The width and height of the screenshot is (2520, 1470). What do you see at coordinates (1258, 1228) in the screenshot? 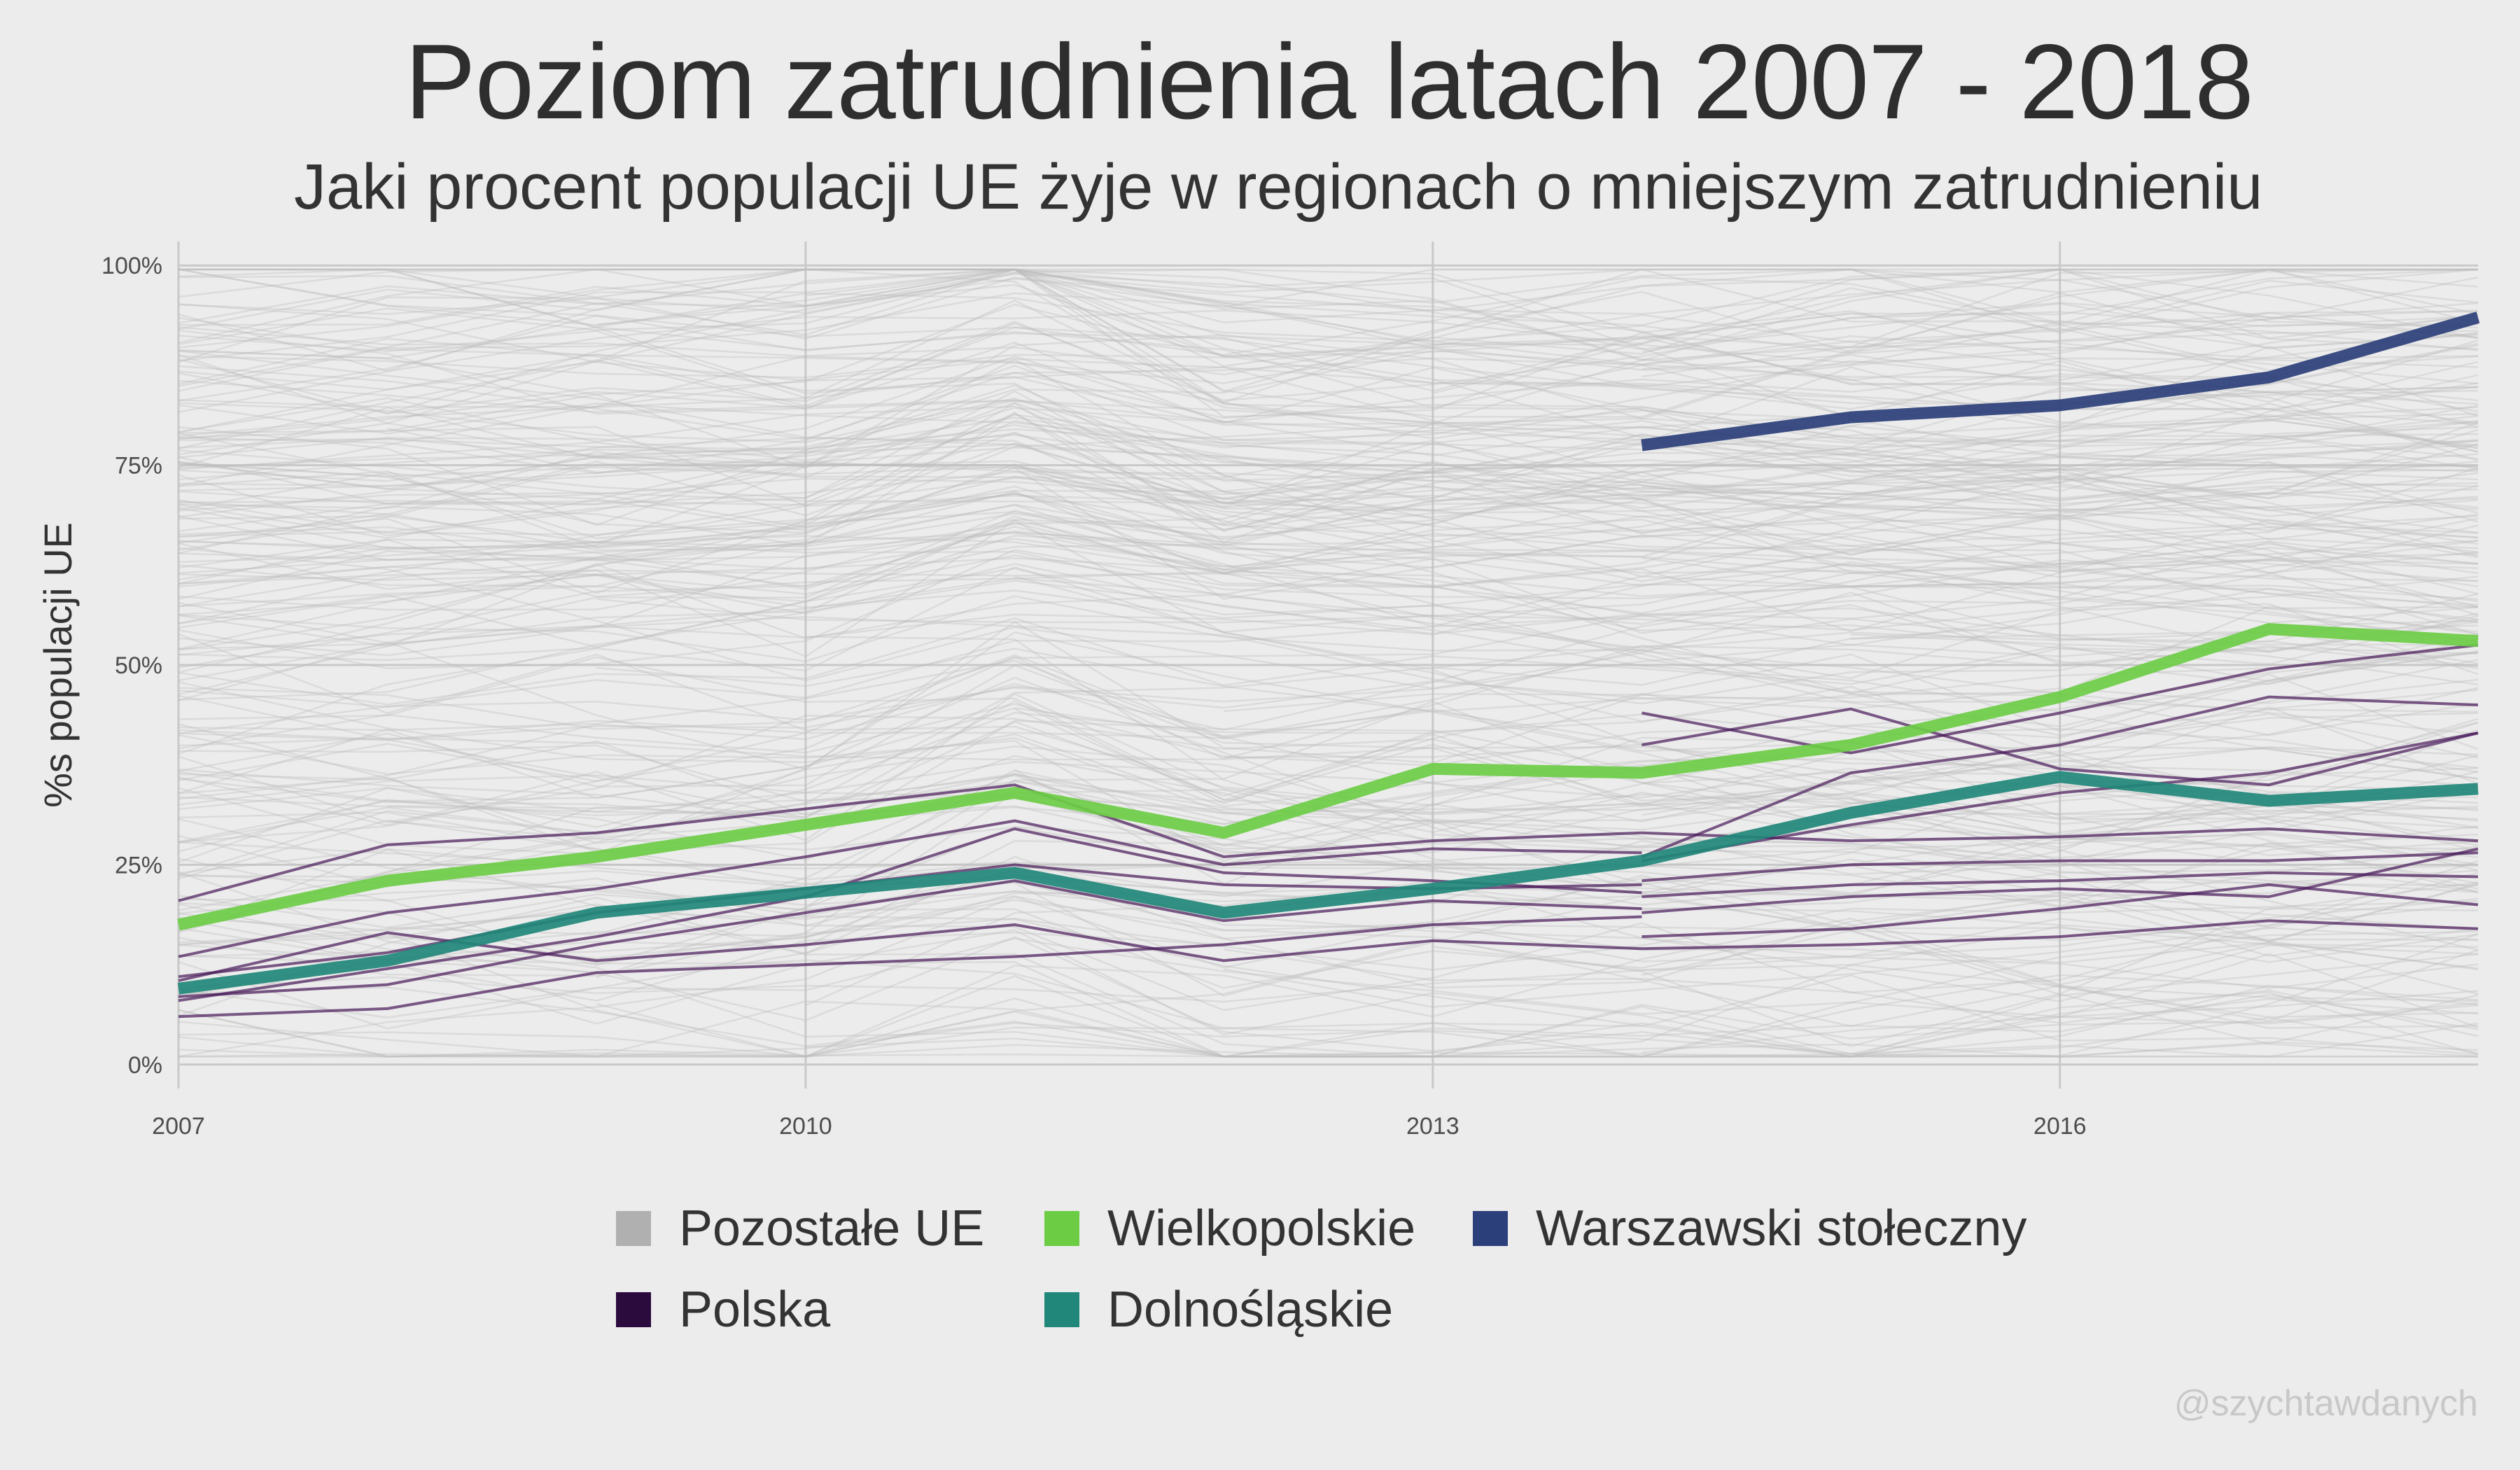
I see `legend-item: Wielkopolskie` at bounding box center [1258, 1228].